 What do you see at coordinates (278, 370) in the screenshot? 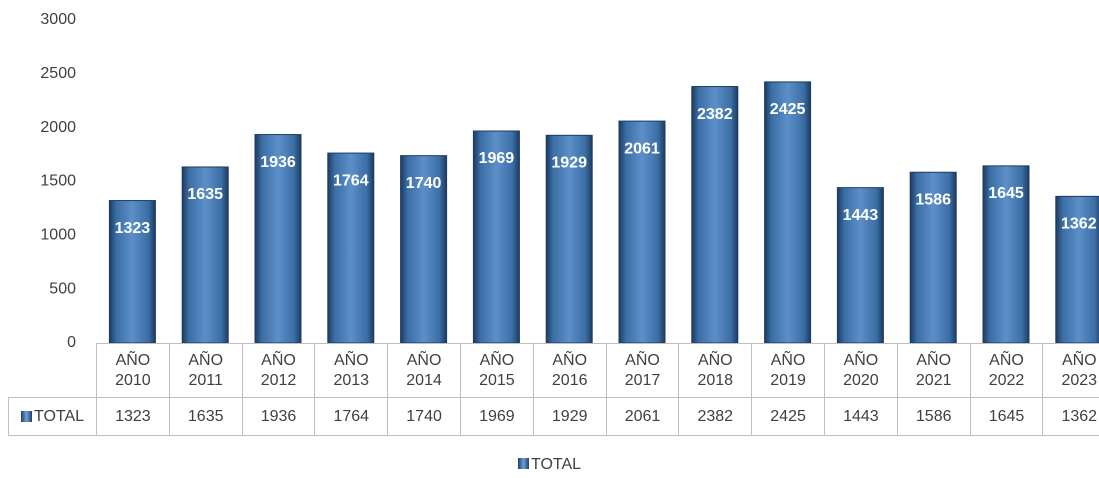
I see `table-header-cell: AÑO 2012` at bounding box center [278, 370].